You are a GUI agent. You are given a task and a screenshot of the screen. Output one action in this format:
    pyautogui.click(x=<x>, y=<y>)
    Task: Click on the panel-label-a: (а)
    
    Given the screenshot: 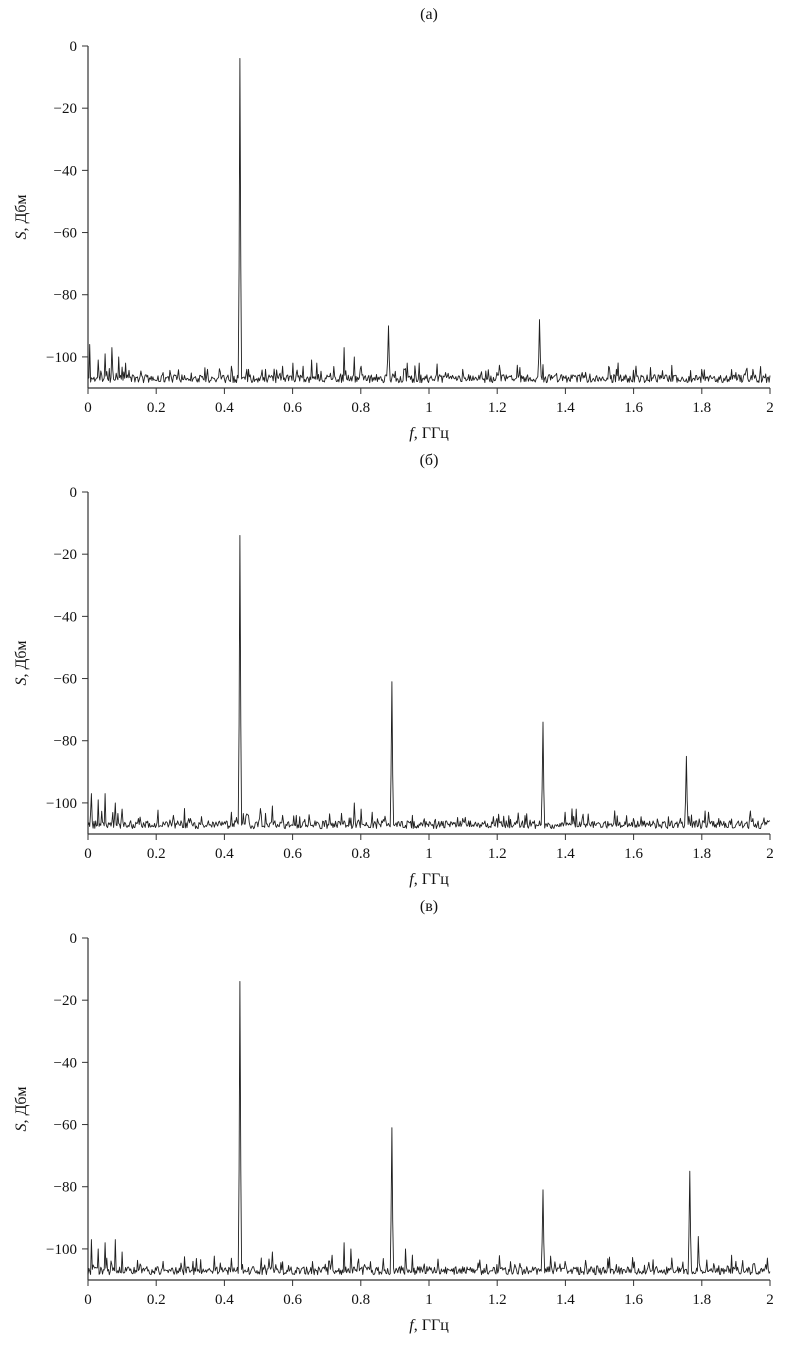 What is the action you would take?
    pyautogui.click(x=429, y=14)
    